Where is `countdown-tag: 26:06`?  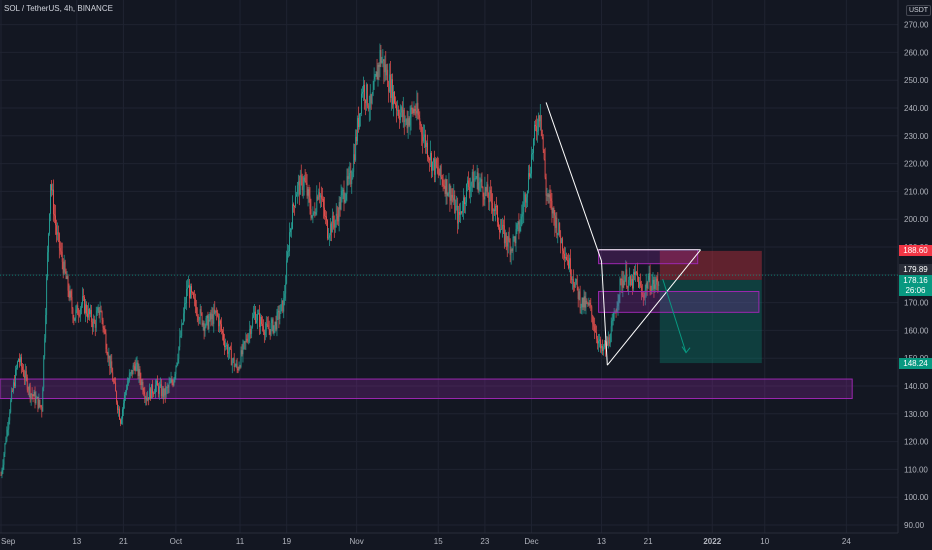
countdown-tag: 26:06 is located at coordinates (915, 290).